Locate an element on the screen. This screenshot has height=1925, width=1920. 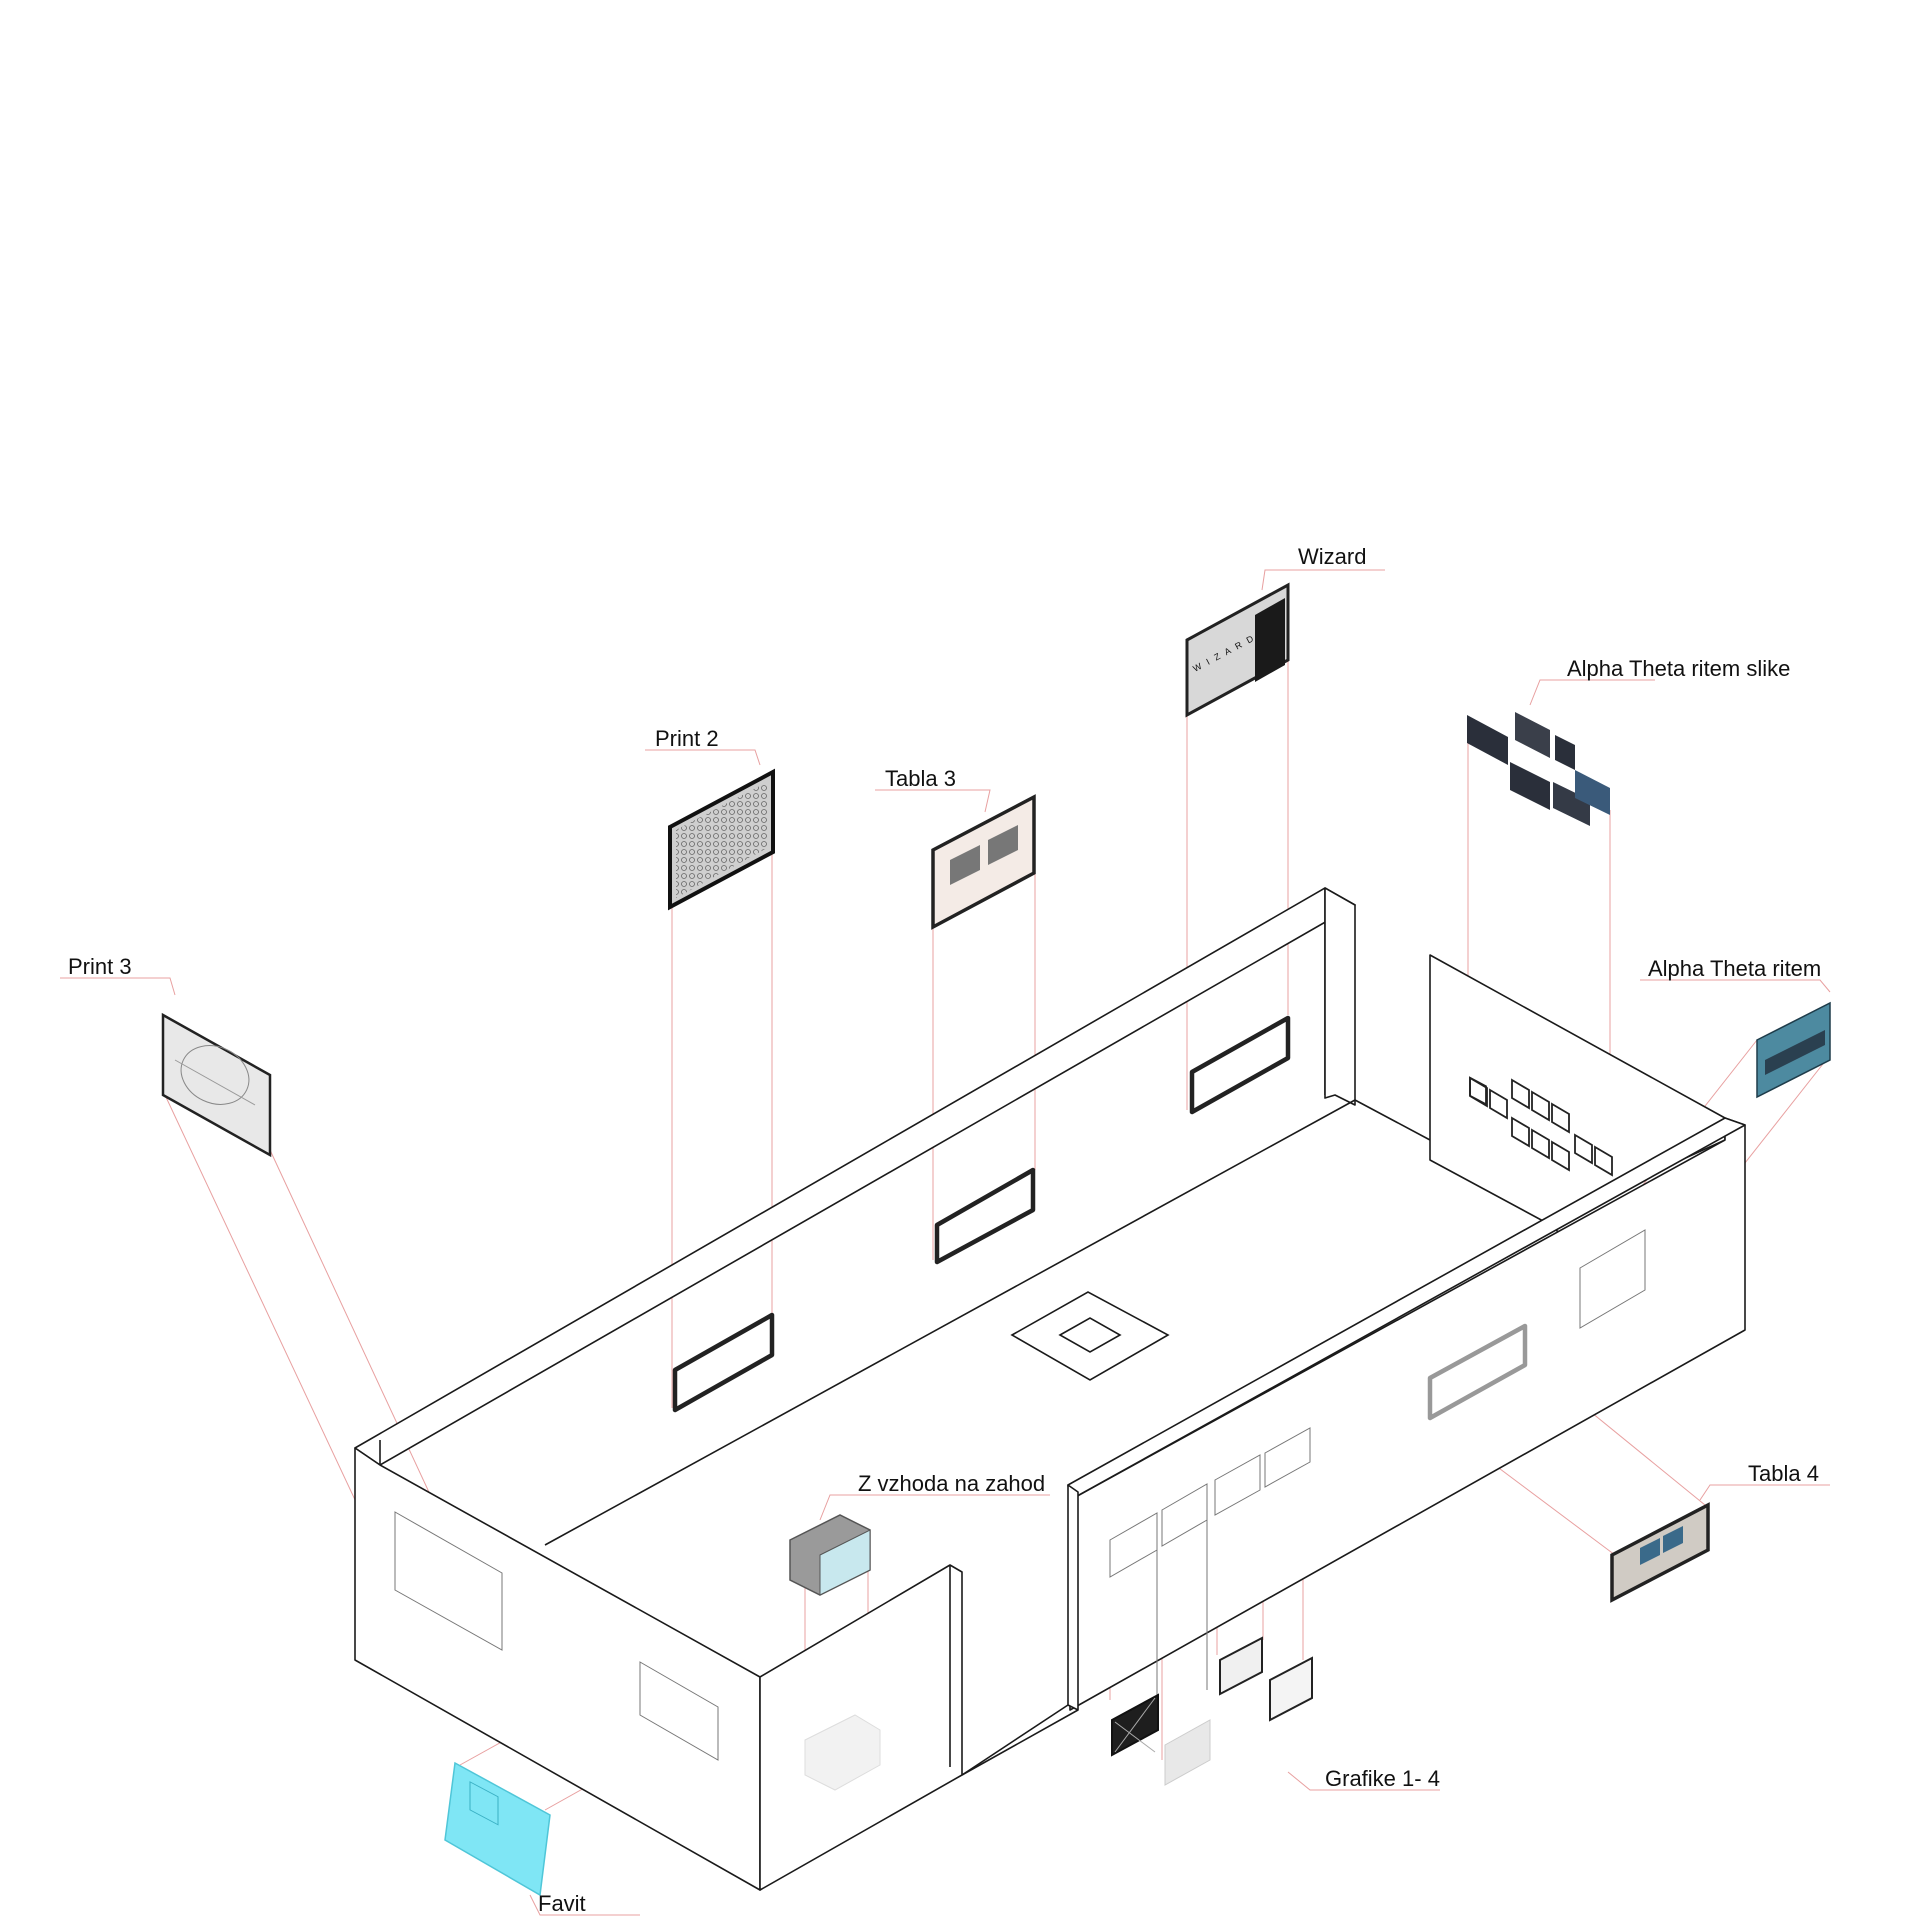
artwork-z-vzhoda-projector is located at coordinates (835, 1652).